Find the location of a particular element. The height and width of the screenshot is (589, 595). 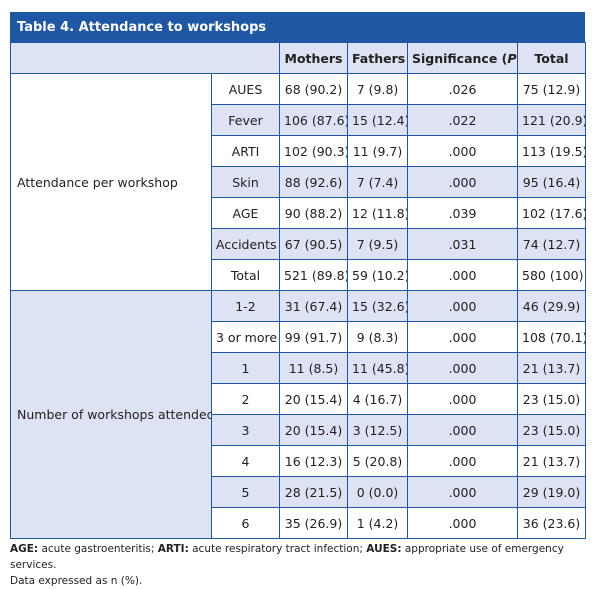

cell: 11 (9.7) is located at coordinates (377, 151).